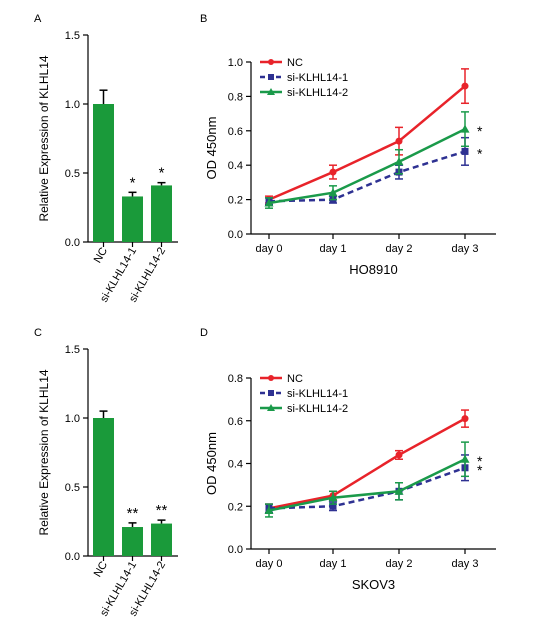  What do you see at coordinates (38, 19) in the screenshot?
I see `panel-label-a: A` at bounding box center [38, 19].